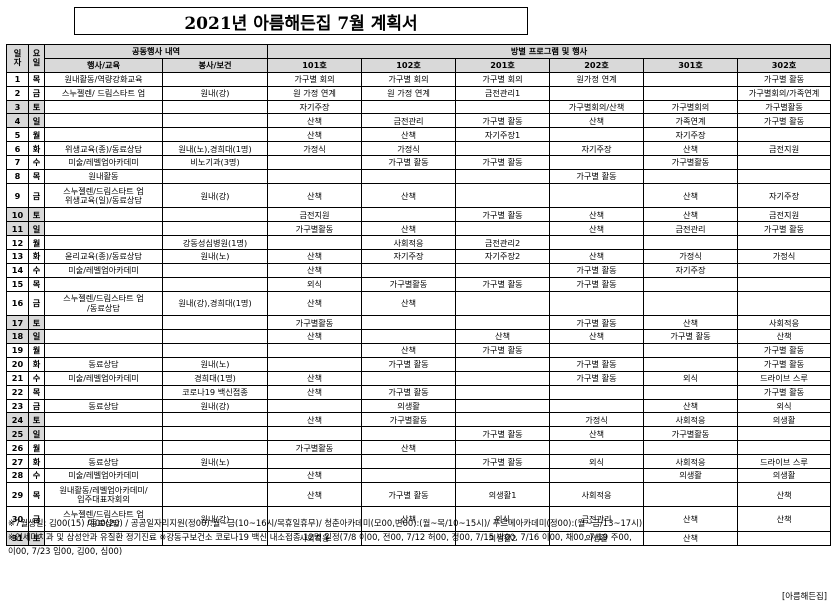 The image size is (835, 608). I want to click on page-title: 2021년 아름해든집 7월 계획서, so click(301, 21).